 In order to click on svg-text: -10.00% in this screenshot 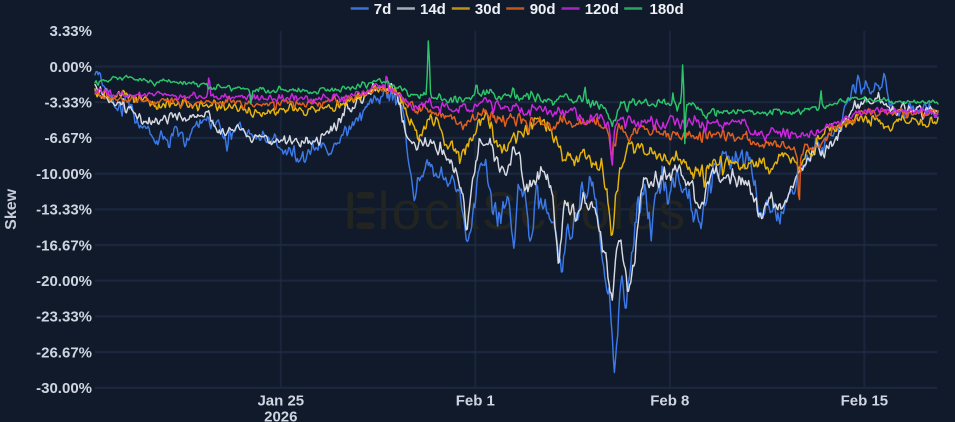, I will do `click(64, 174)`.